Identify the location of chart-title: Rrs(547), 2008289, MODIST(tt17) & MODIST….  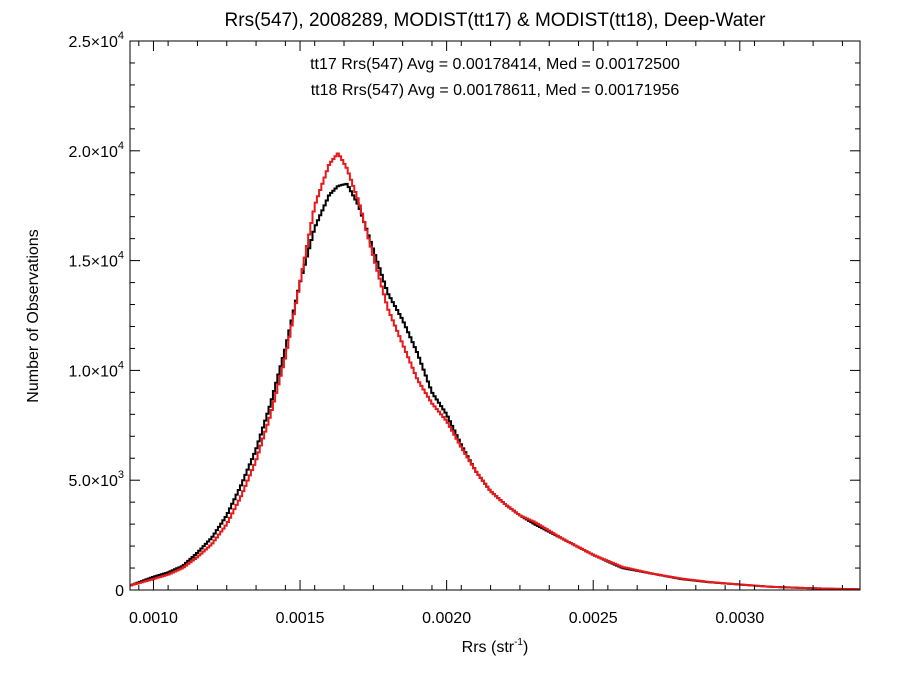
(496, 20).